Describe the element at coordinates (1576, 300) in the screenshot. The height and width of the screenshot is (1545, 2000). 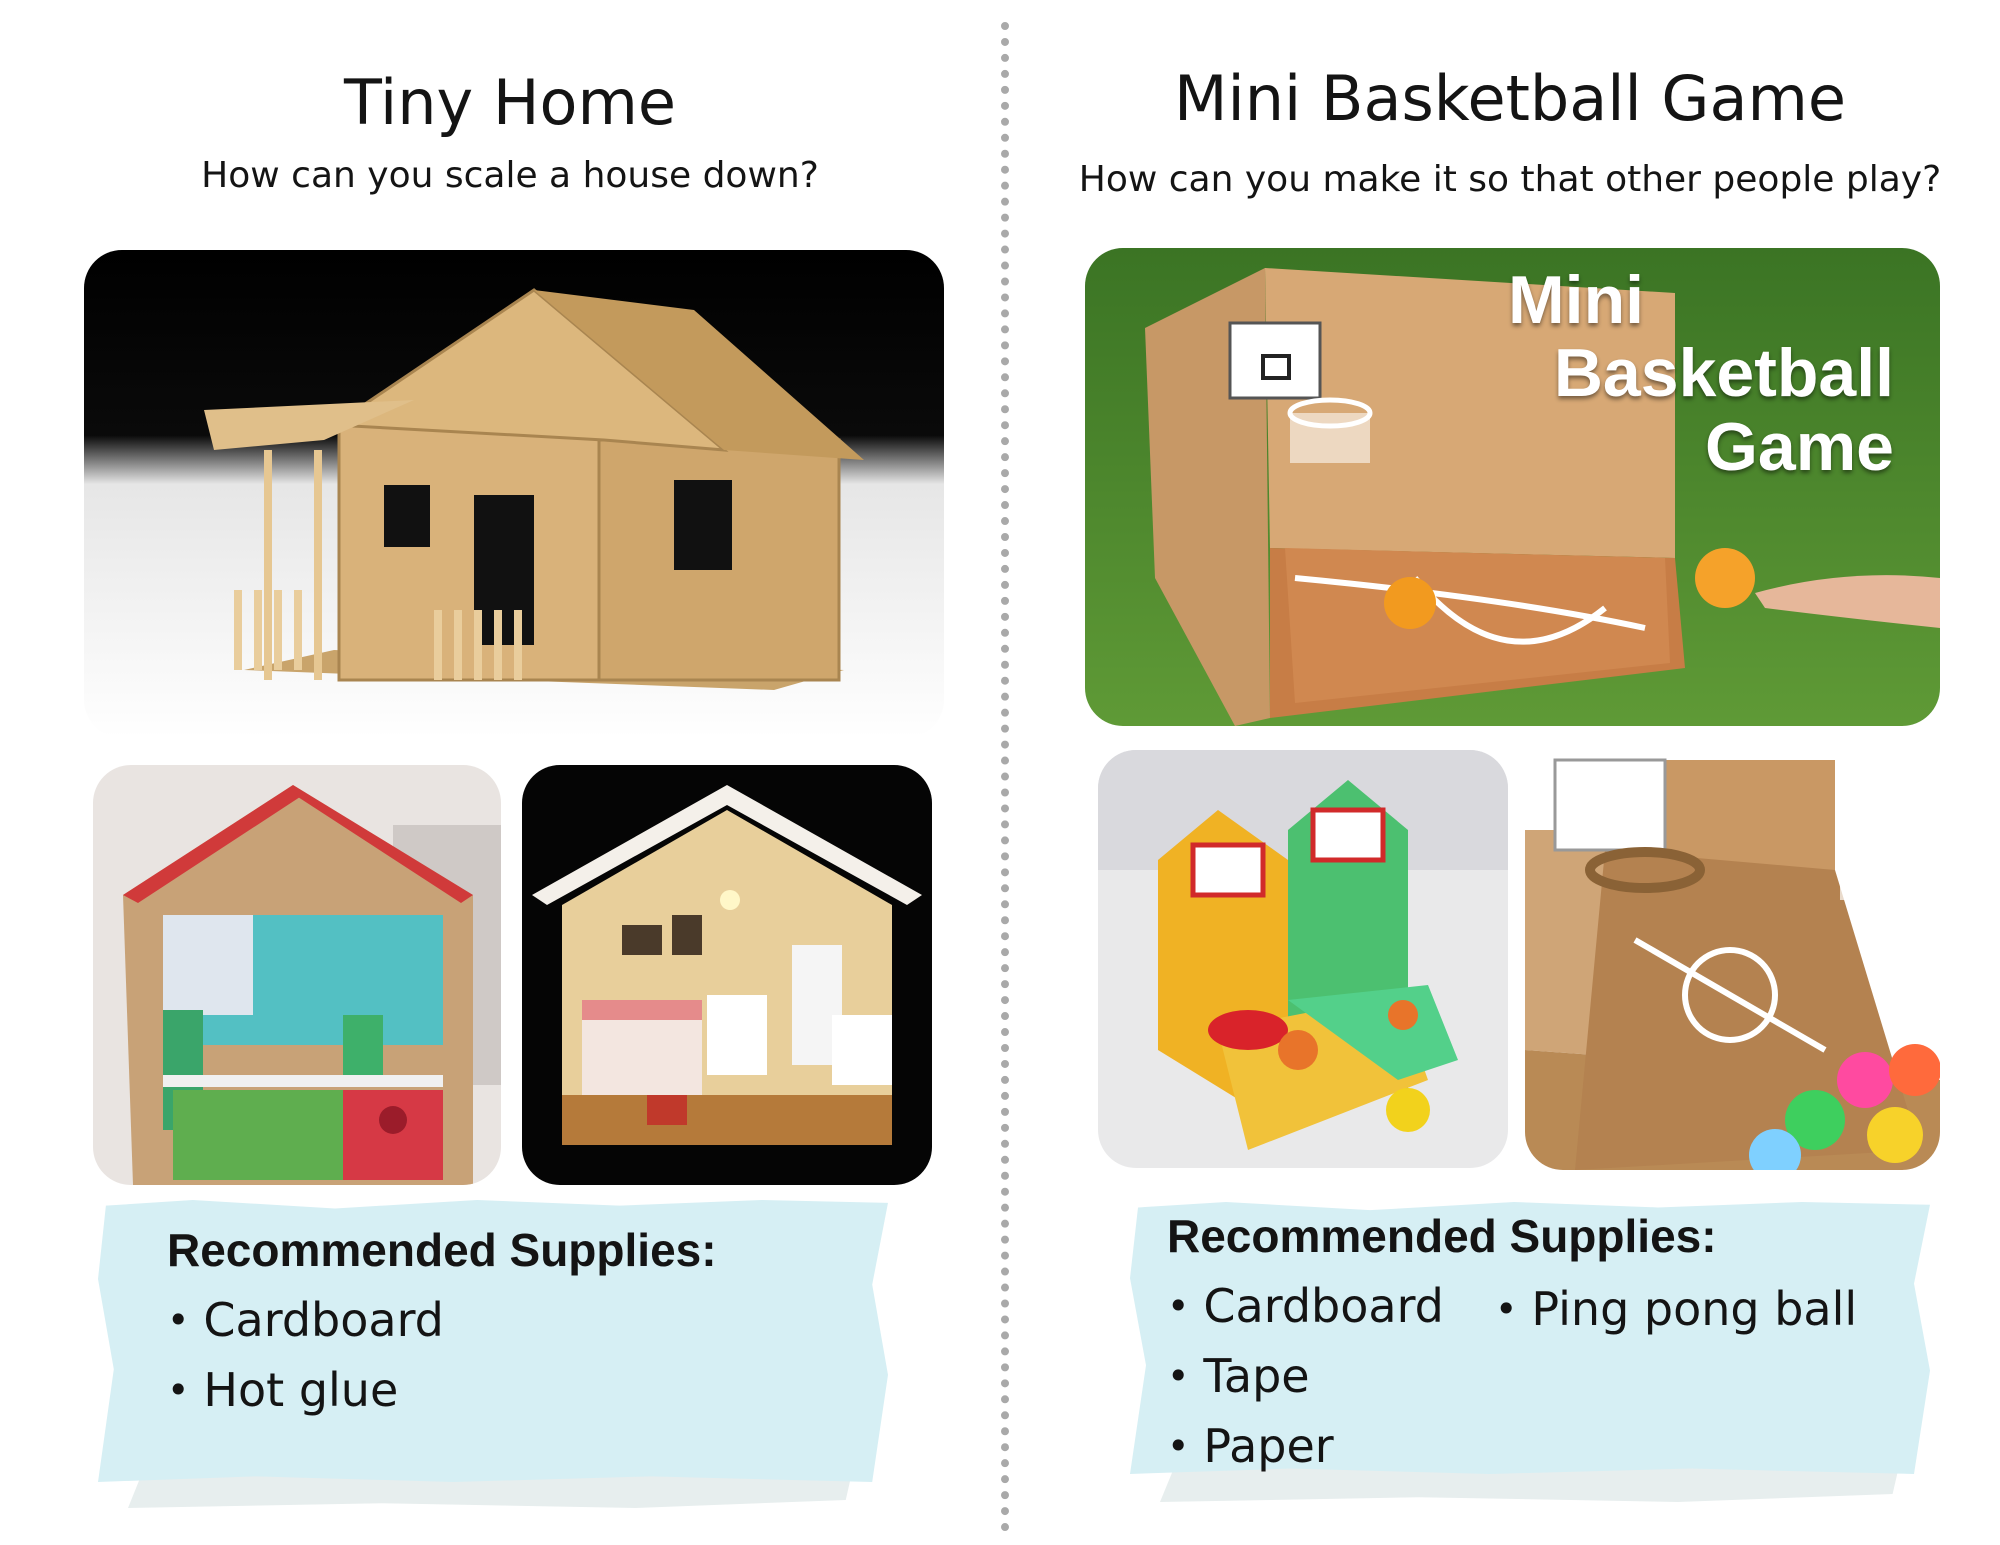
I see `overlay-line: Mini` at that location.